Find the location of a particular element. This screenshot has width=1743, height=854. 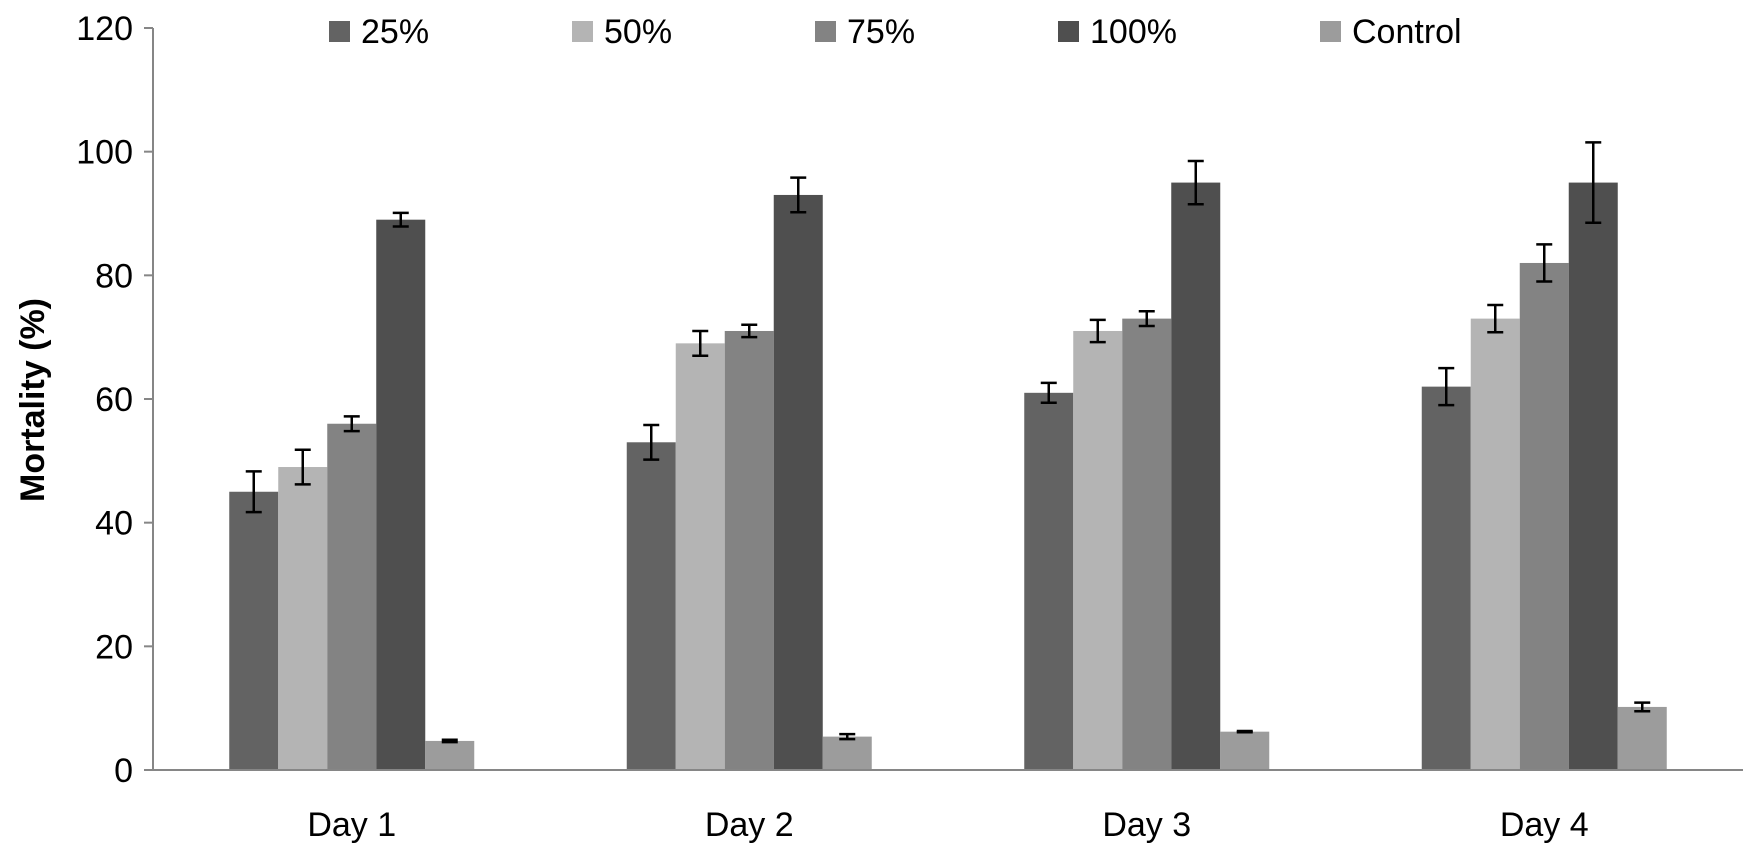

legend-label: Control is located at coordinates (1407, 32).